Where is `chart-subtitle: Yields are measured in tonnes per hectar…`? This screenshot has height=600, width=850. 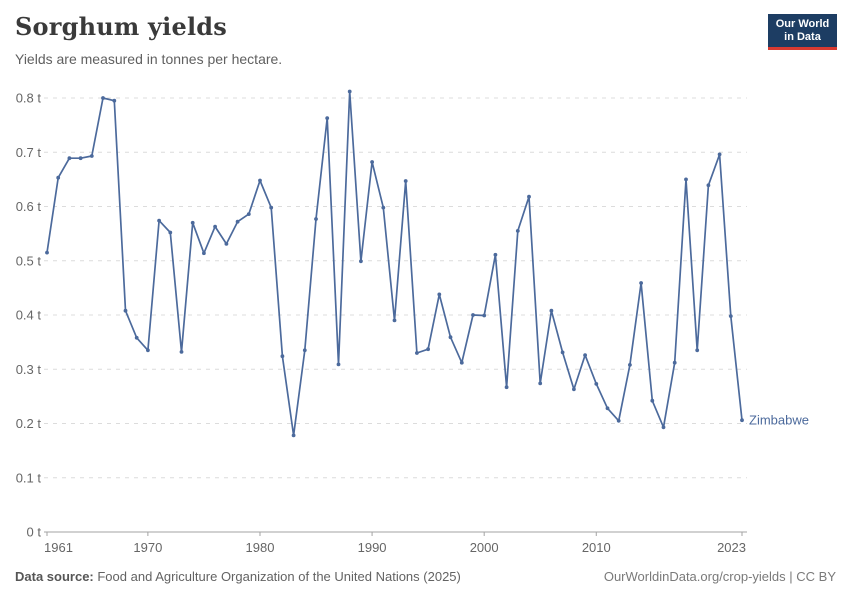
chart-subtitle: Yields are measured in tonnes per hectar… is located at coordinates (149, 59).